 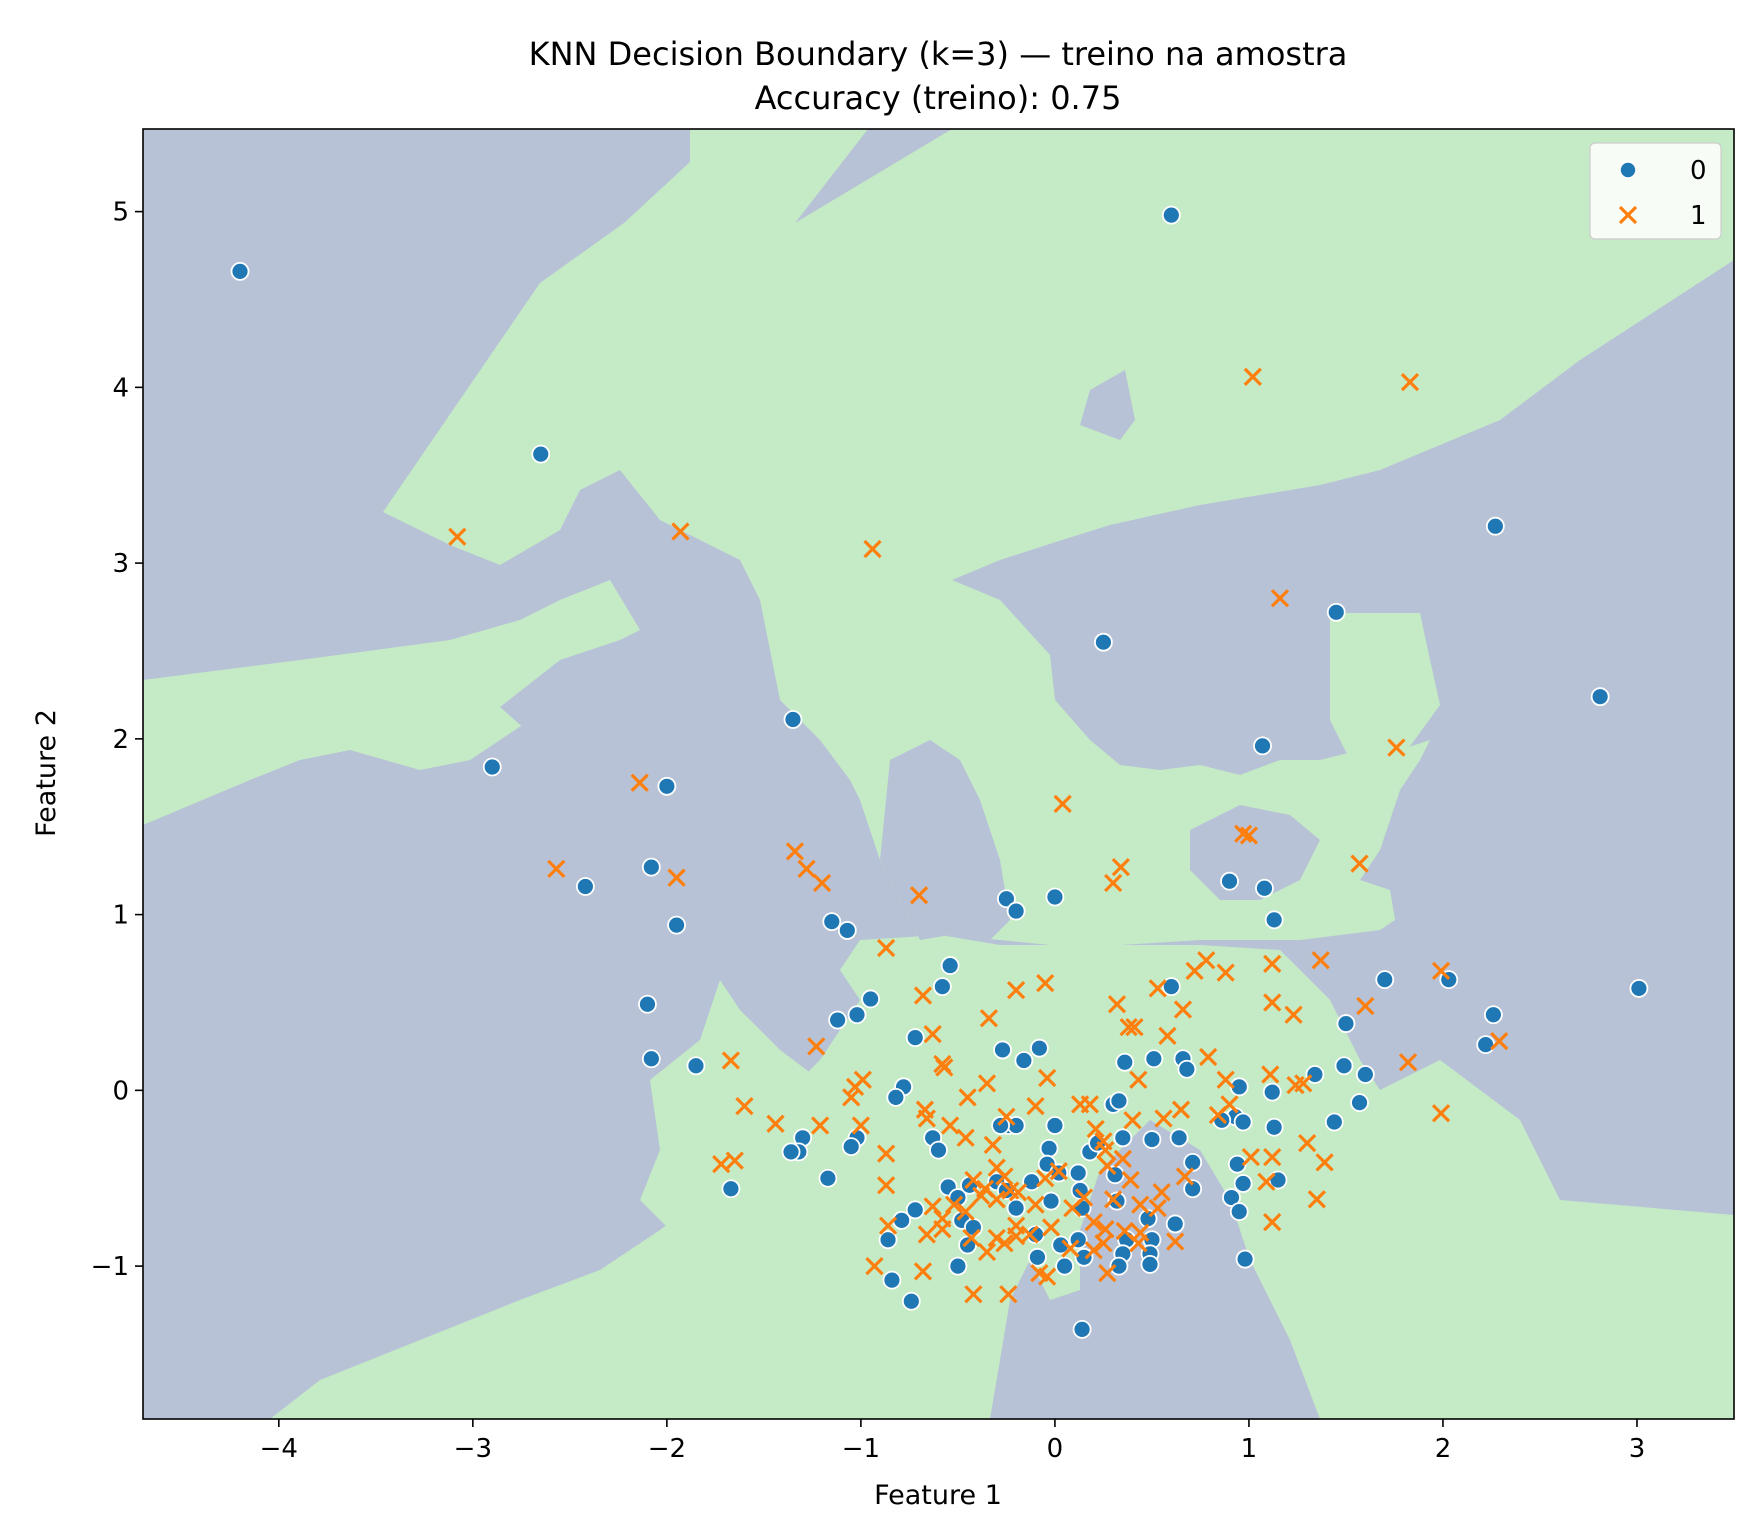 I want to click on y-axis-label: Feature 2, so click(x=46, y=773).